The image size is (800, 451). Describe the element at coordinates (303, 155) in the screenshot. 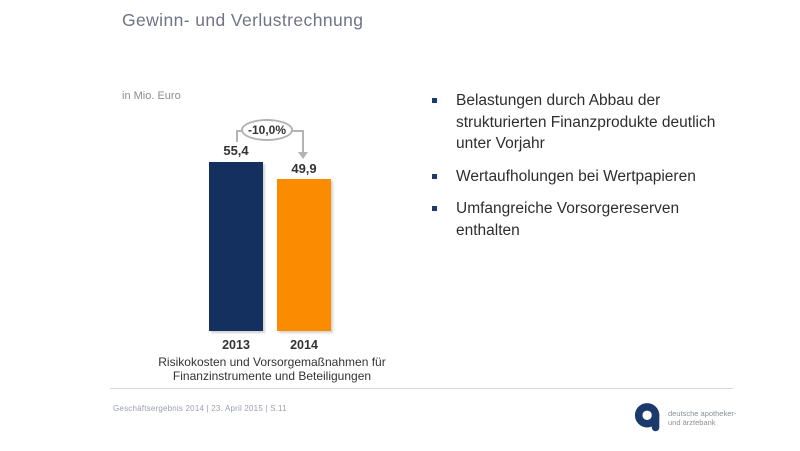

I see `arrow-down-icon` at that location.